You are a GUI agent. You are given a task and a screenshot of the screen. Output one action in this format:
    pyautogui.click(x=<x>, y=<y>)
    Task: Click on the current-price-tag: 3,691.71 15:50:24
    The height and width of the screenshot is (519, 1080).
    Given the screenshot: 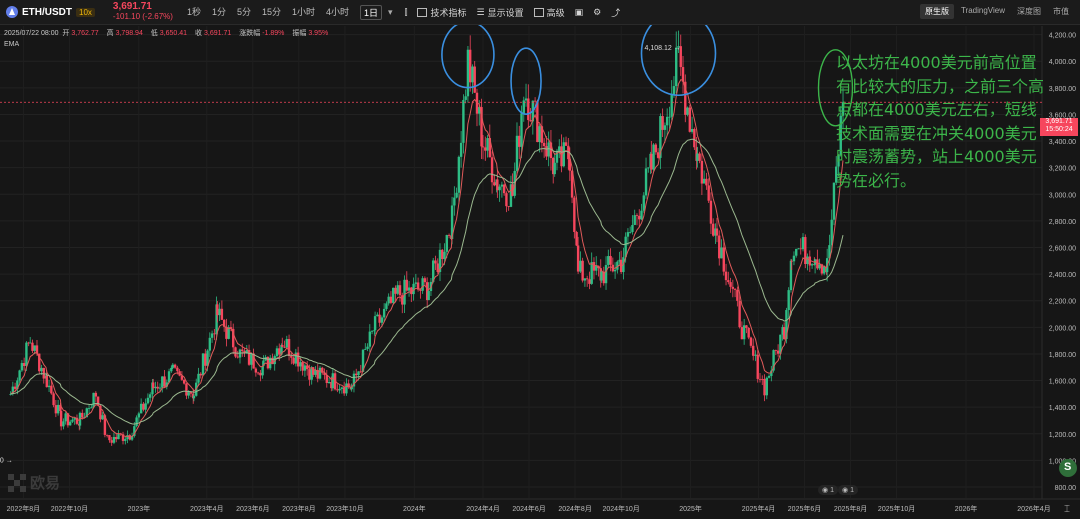 What is the action you would take?
    pyautogui.click(x=1059, y=127)
    